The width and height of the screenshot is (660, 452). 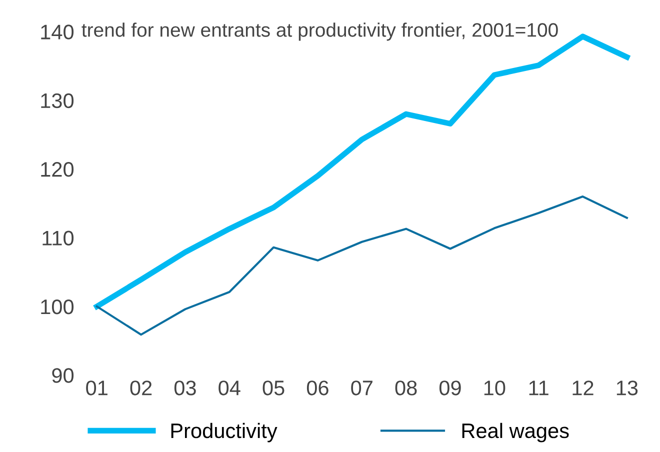 What do you see at coordinates (320, 31) in the screenshot?
I see `chart-title: trend for new entrants at productivity frontier, 2001=100` at bounding box center [320, 31].